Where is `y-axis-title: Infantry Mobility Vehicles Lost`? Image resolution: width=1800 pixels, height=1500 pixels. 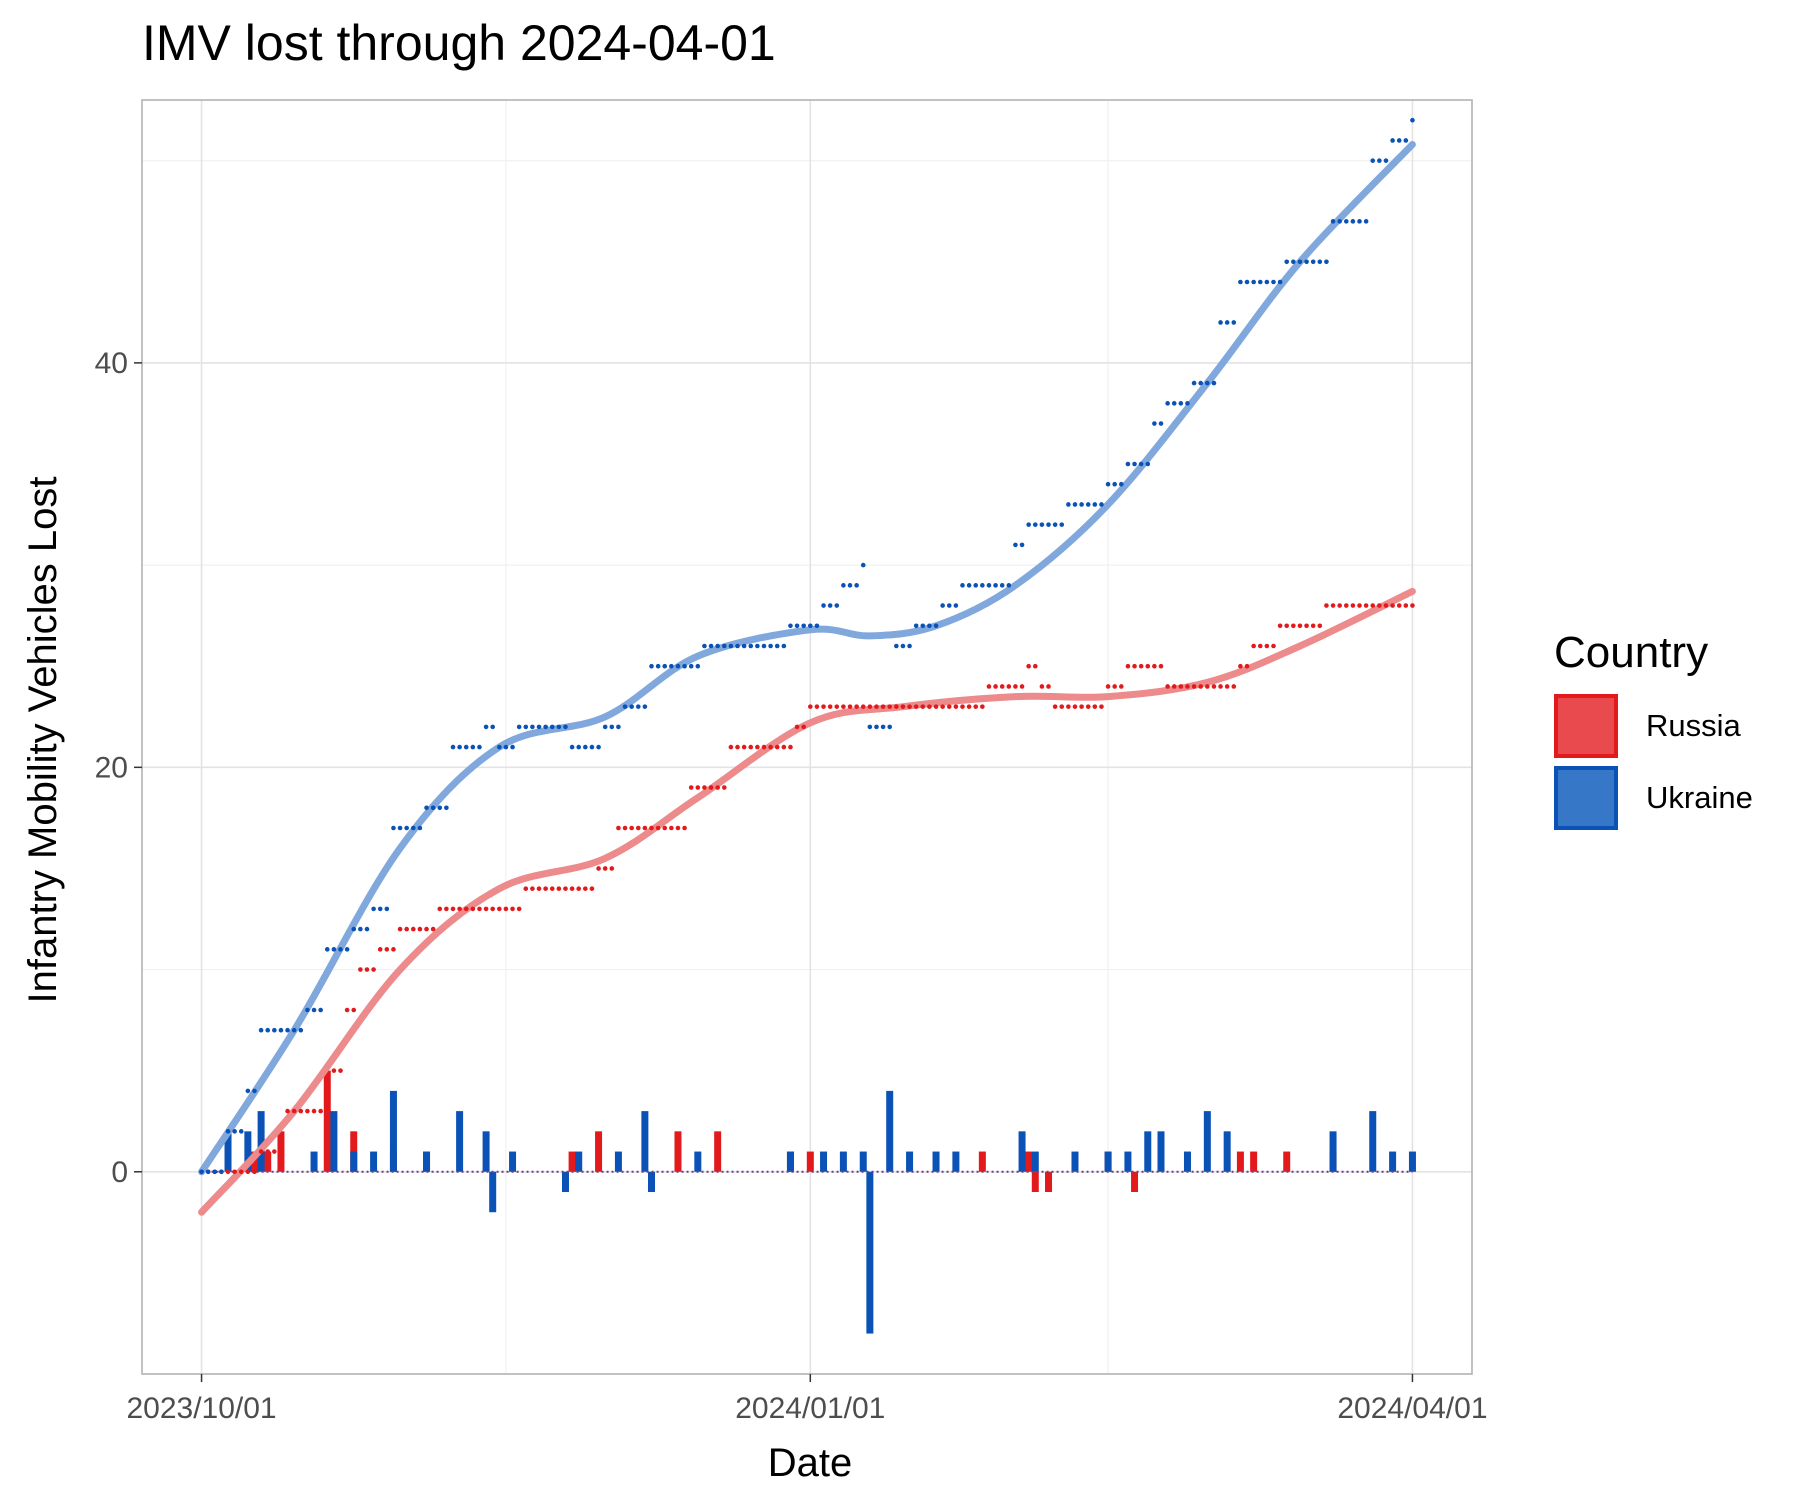 y-axis-title: Infantry Mobility Vehicles Lost is located at coordinates (43, 740).